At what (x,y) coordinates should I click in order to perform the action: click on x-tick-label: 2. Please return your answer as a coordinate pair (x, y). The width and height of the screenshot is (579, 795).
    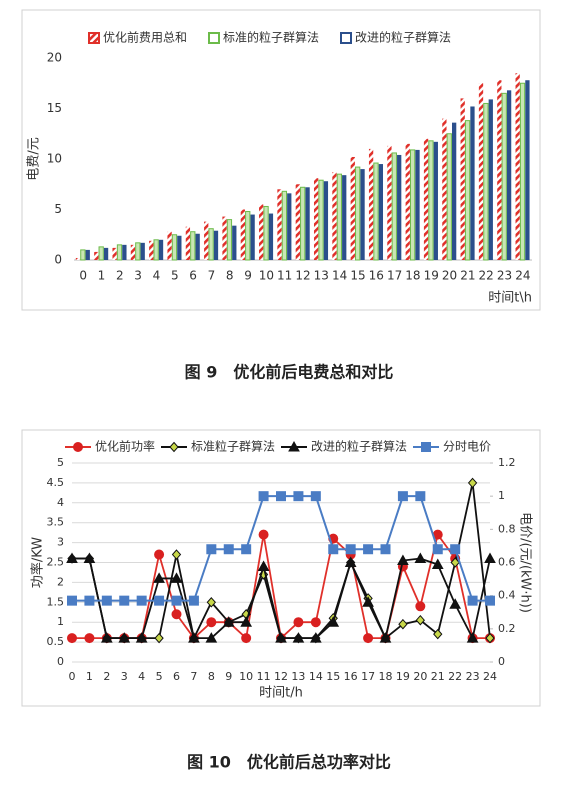
    Looking at the image, I should click on (120, 276).